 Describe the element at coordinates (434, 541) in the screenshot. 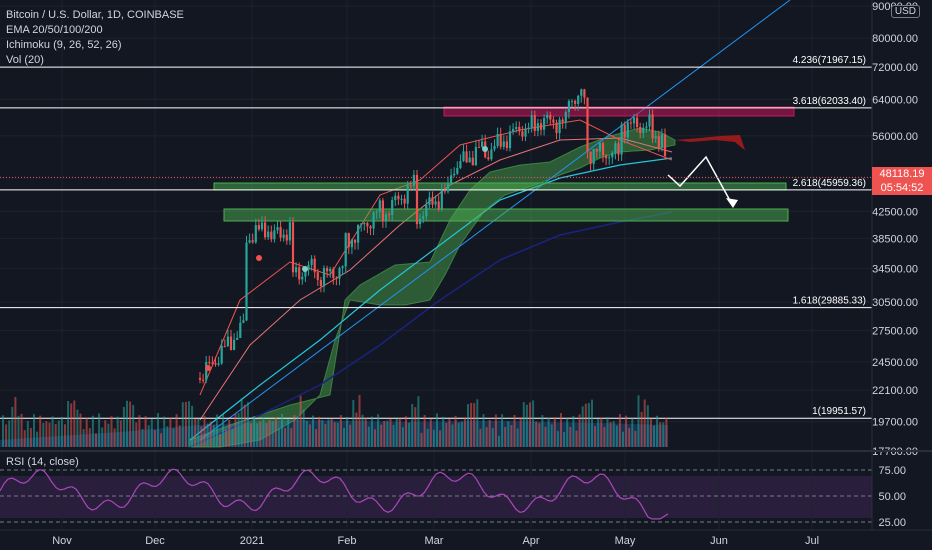

I see `x-tick-label: Mar` at that location.